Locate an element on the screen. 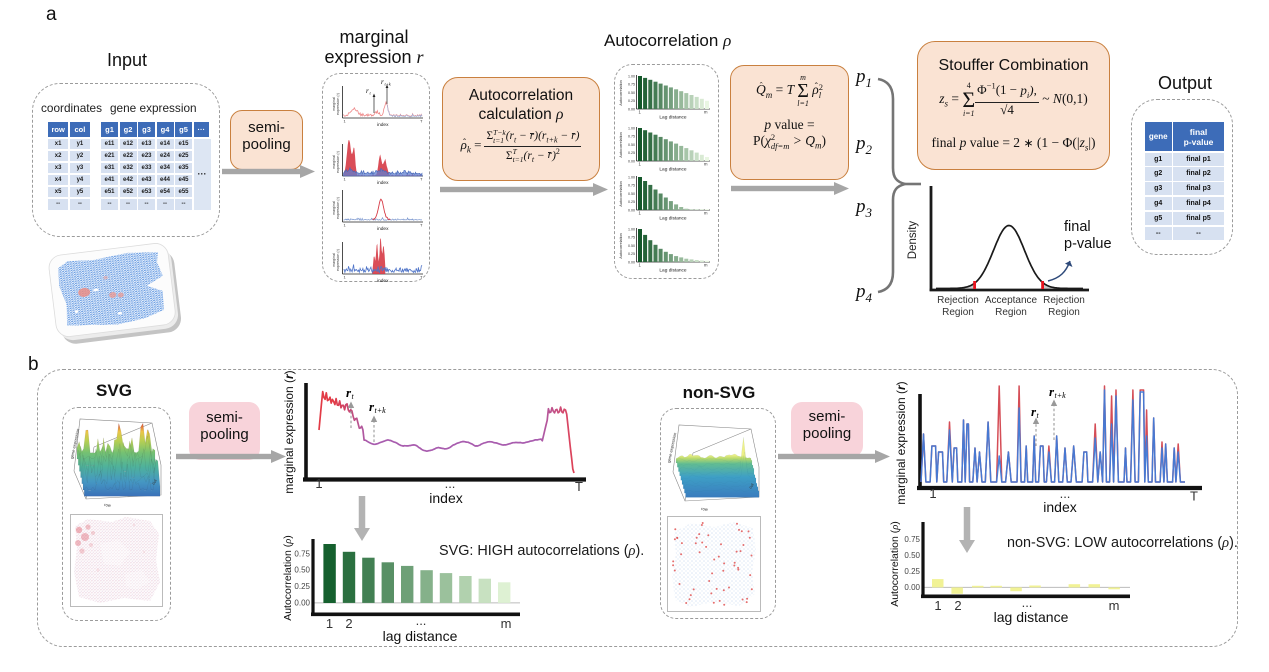 This screenshot has width=1269, height=672. svg-text: Density is located at coordinates (913, 240).